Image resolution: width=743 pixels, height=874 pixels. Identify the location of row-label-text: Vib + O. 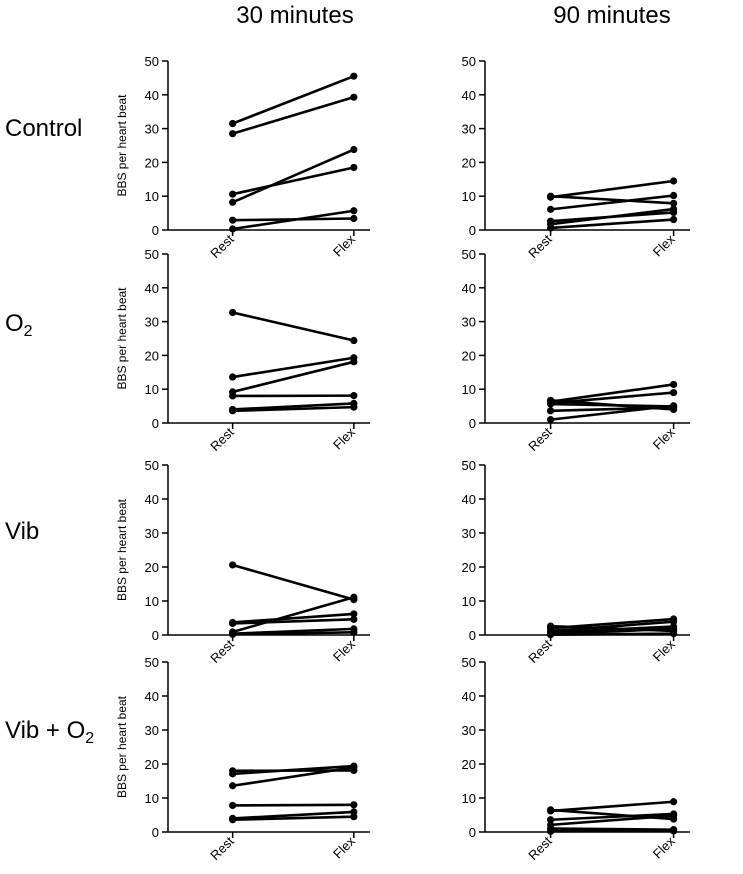
(45, 730).